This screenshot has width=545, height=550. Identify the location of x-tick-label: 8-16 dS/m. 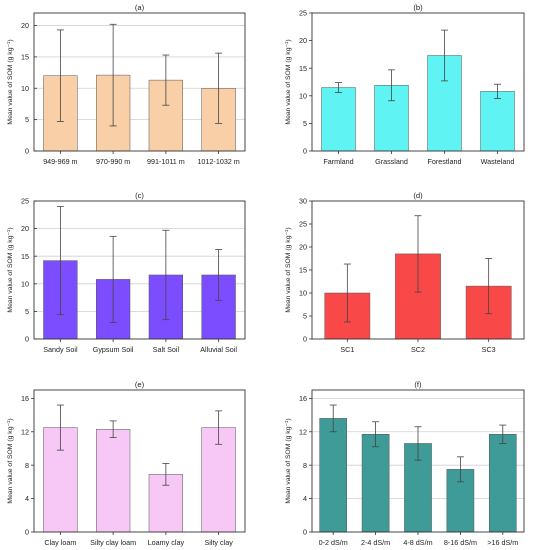
(460, 542).